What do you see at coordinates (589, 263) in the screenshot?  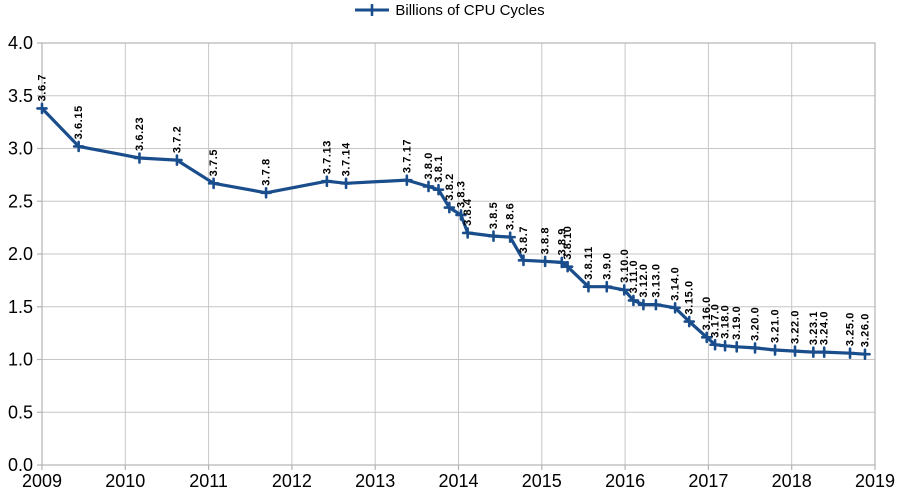 I see `data-point-label: 3.8.11` at bounding box center [589, 263].